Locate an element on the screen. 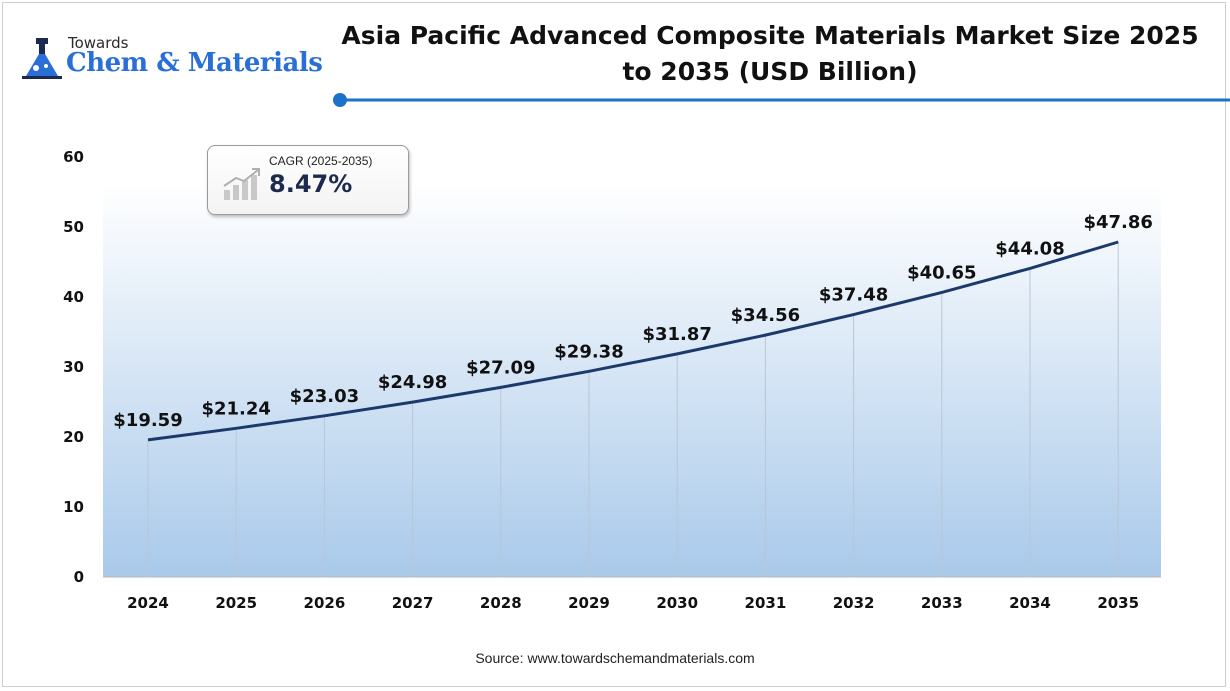  source-note: Source: www.towardschemandmaterials.com is located at coordinates (615, 658).